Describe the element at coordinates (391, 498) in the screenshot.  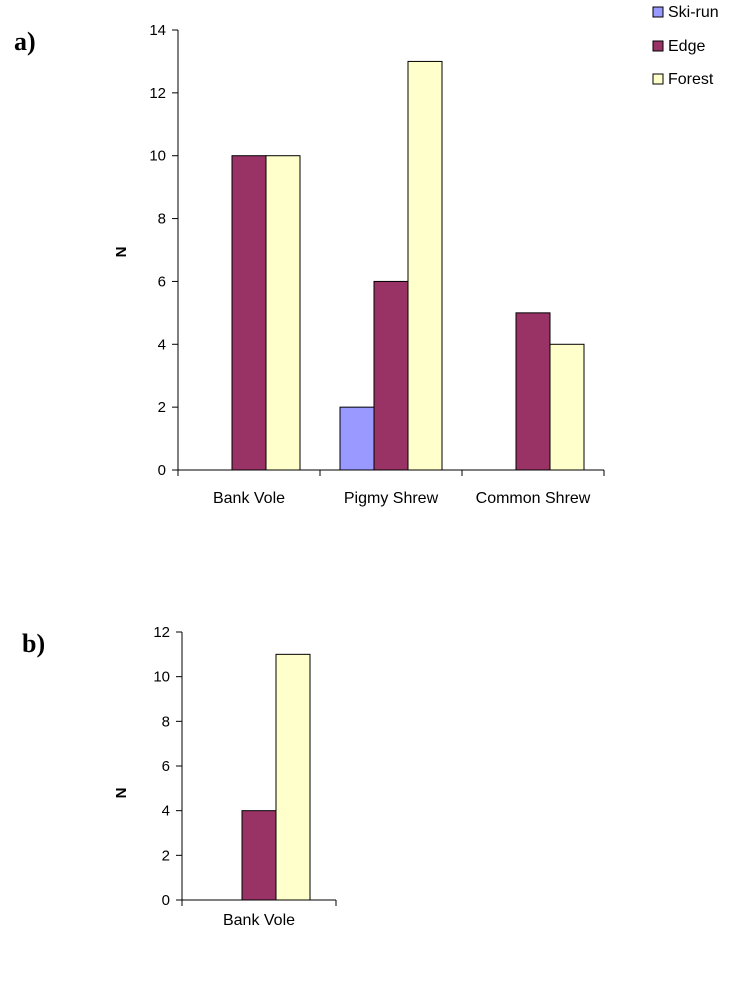
I see `category-label-pigmy-shrew: Pigmy Shrew` at that location.